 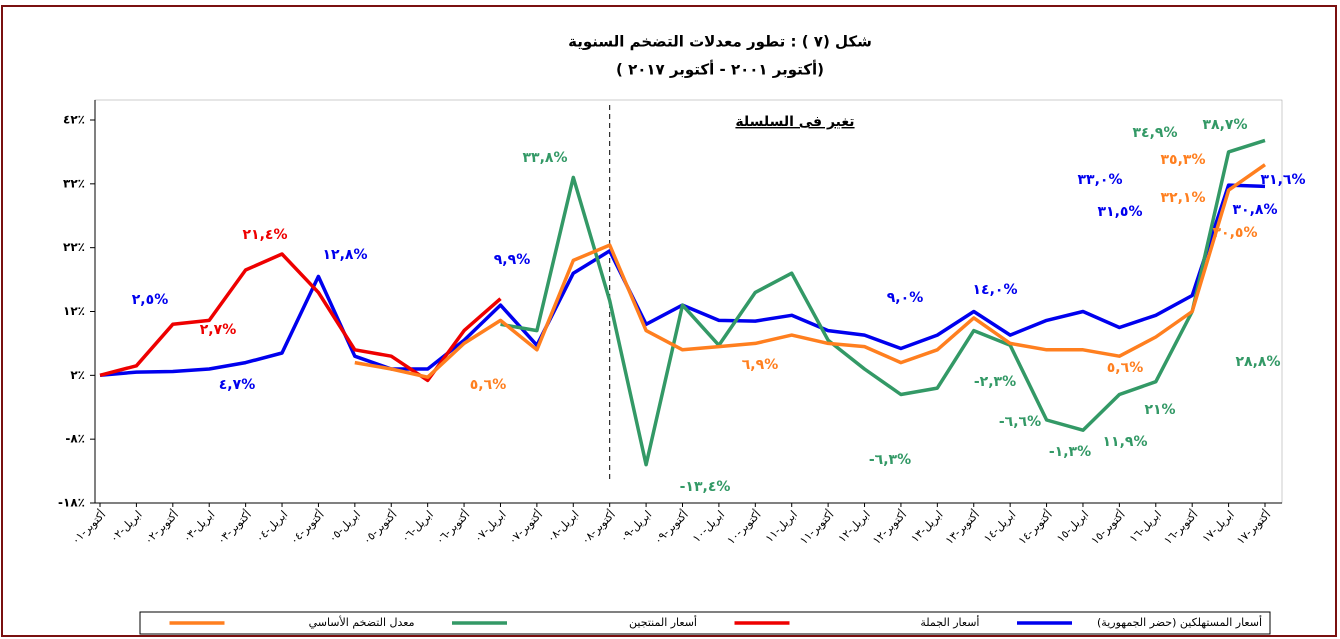 What do you see at coordinates (1235, 233) in the screenshot?
I see `annotation: ٣٠,٥%` at bounding box center [1235, 233].